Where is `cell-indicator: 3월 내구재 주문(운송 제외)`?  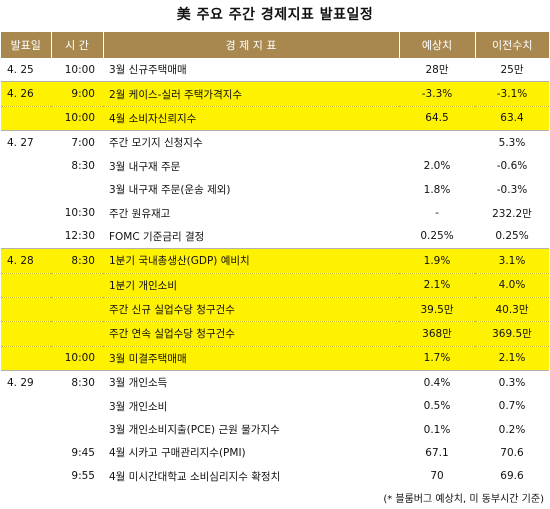 cell-indicator: 3월 내구재 주문(운송 제외) is located at coordinates (170, 190).